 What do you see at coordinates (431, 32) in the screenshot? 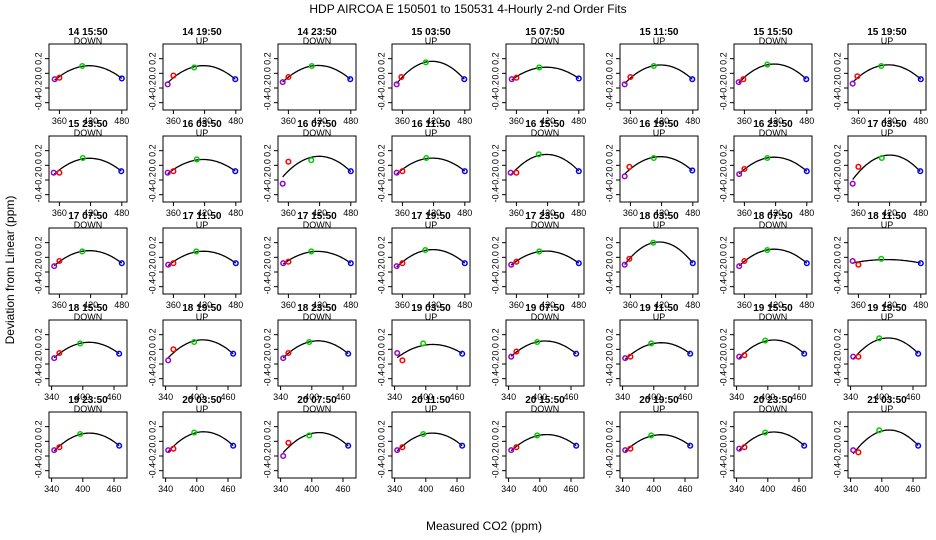
I see `panel-title: 15 03:50` at bounding box center [431, 32].